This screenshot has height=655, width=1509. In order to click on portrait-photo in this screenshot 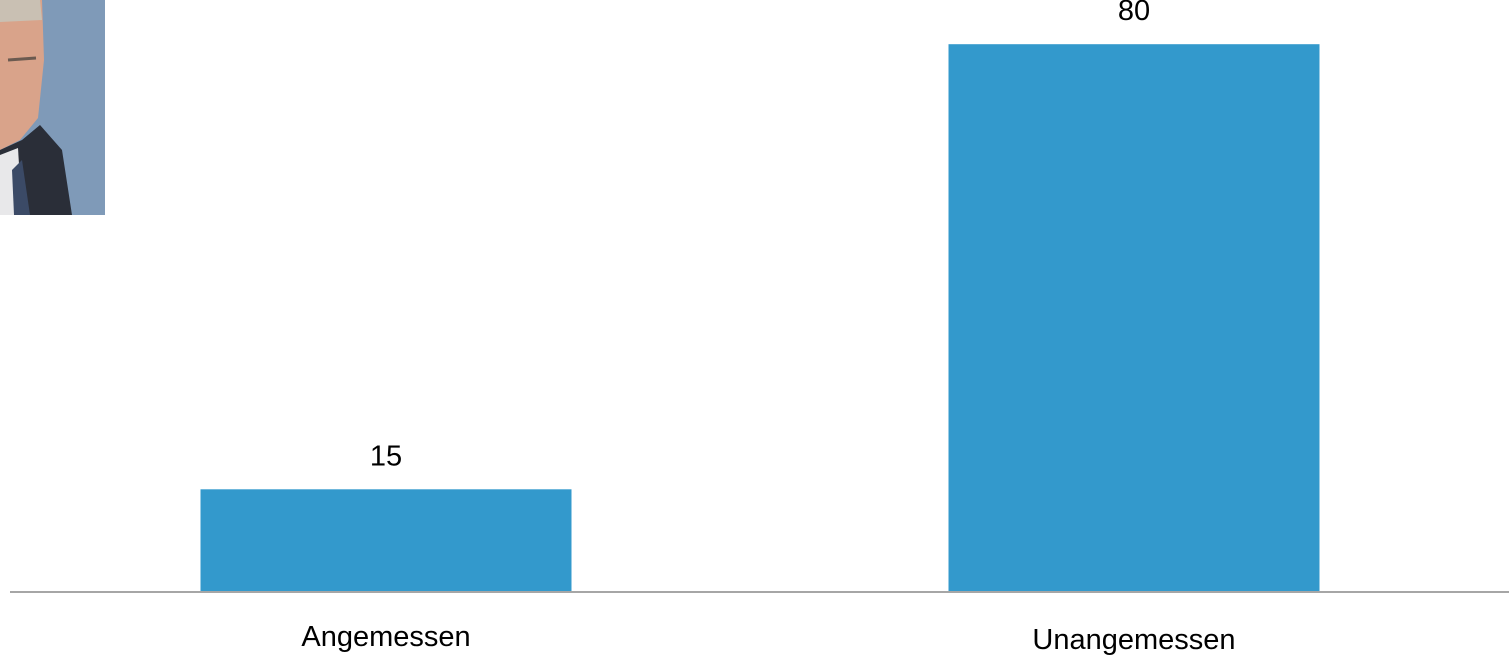, I will do `click(52, 107)`.